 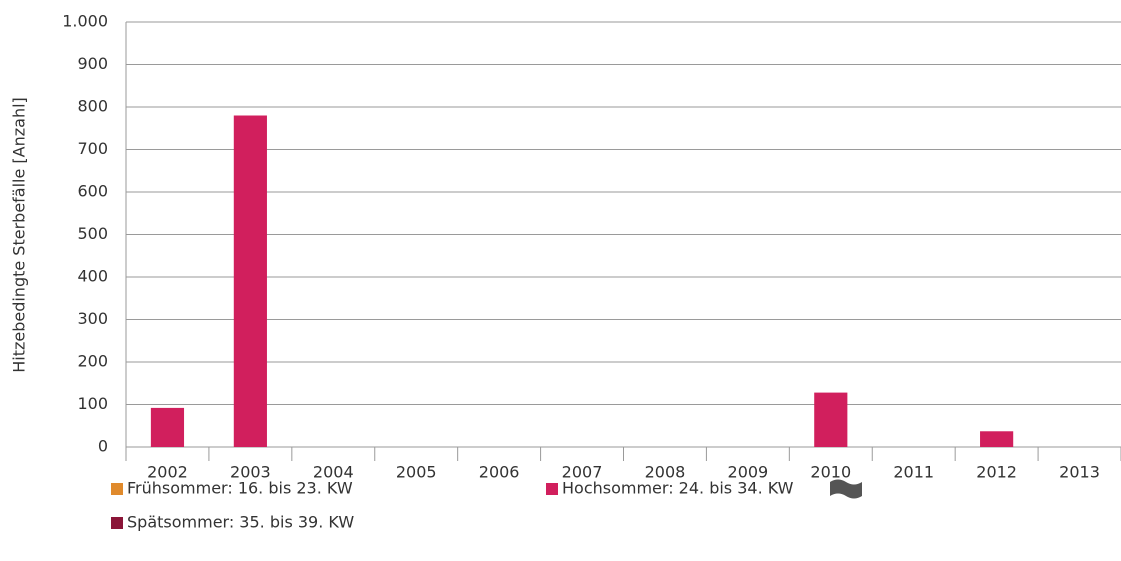 What do you see at coordinates (996, 472) in the screenshot?
I see `x-tick-label: 2012` at bounding box center [996, 472].